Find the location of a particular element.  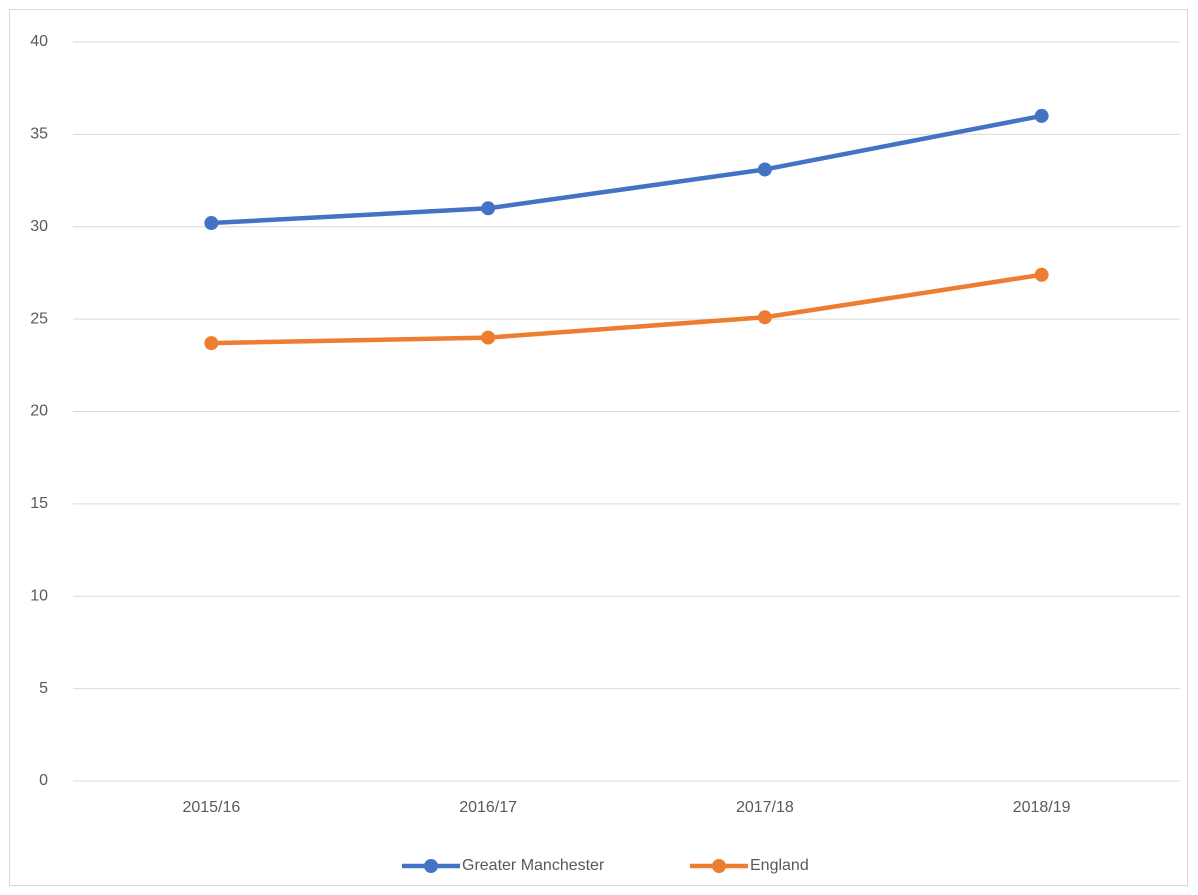

legend-label: Greater Manchester is located at coordinates (533, 865).